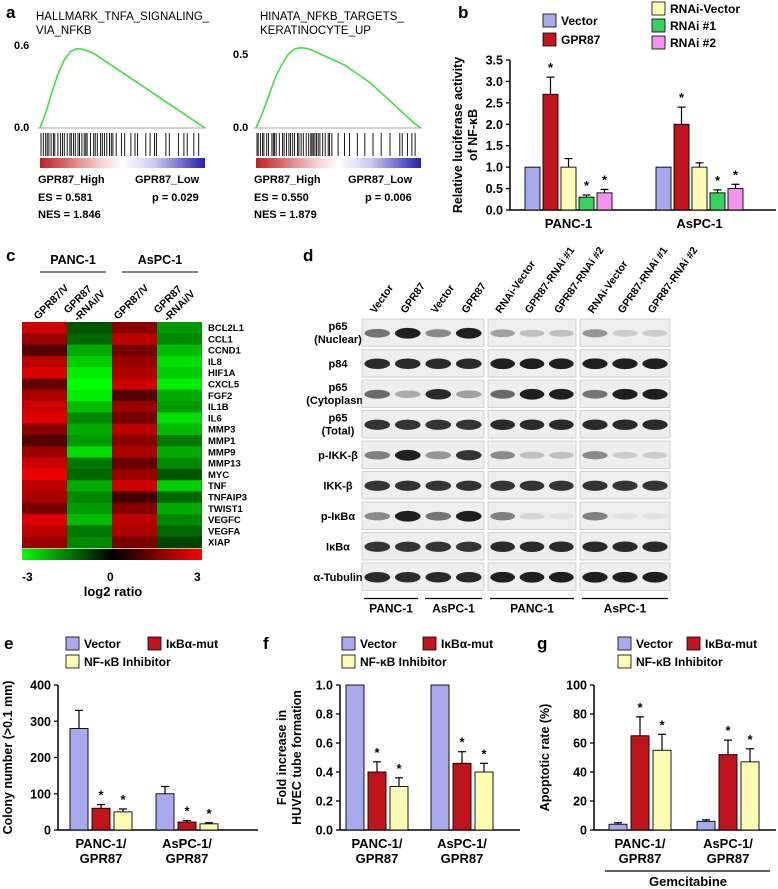 The image size is (778, 889). Describe the element at coordinates (219, 543) in the screenshot. I see `heatmap-gene-label: XIAP` at that location.